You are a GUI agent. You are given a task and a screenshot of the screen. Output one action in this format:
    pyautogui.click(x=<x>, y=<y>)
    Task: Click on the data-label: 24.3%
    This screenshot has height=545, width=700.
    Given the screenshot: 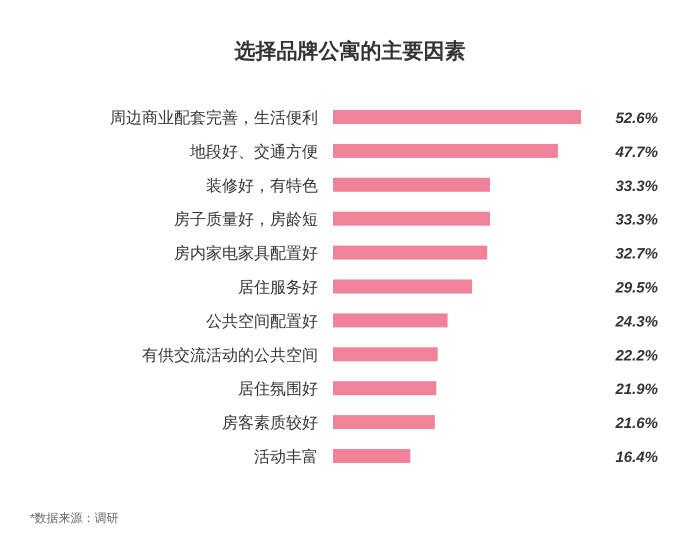 What is the action you would take?
    pyautogui.click(x=636, y=321)
    